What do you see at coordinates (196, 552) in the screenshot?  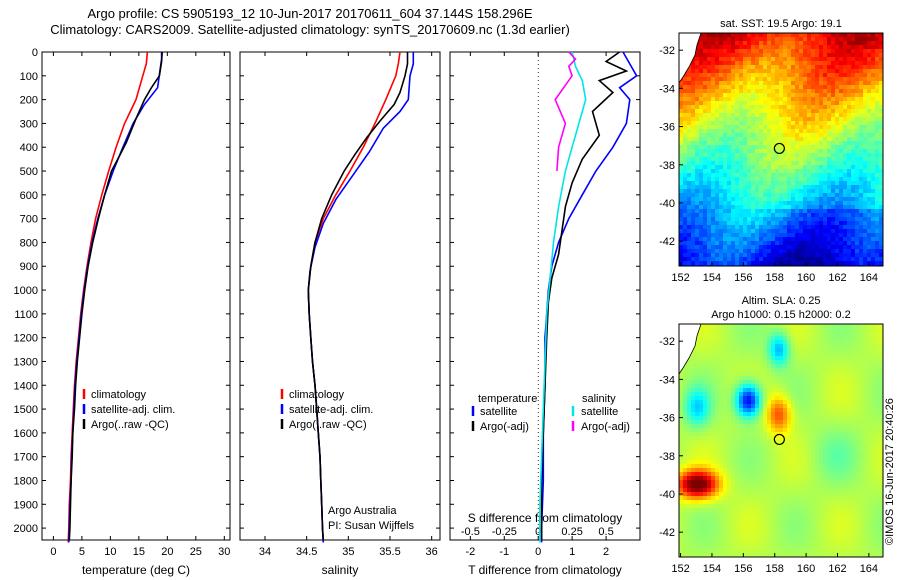 I see `x-tick-label: 25` at bounding box center [196, 552].